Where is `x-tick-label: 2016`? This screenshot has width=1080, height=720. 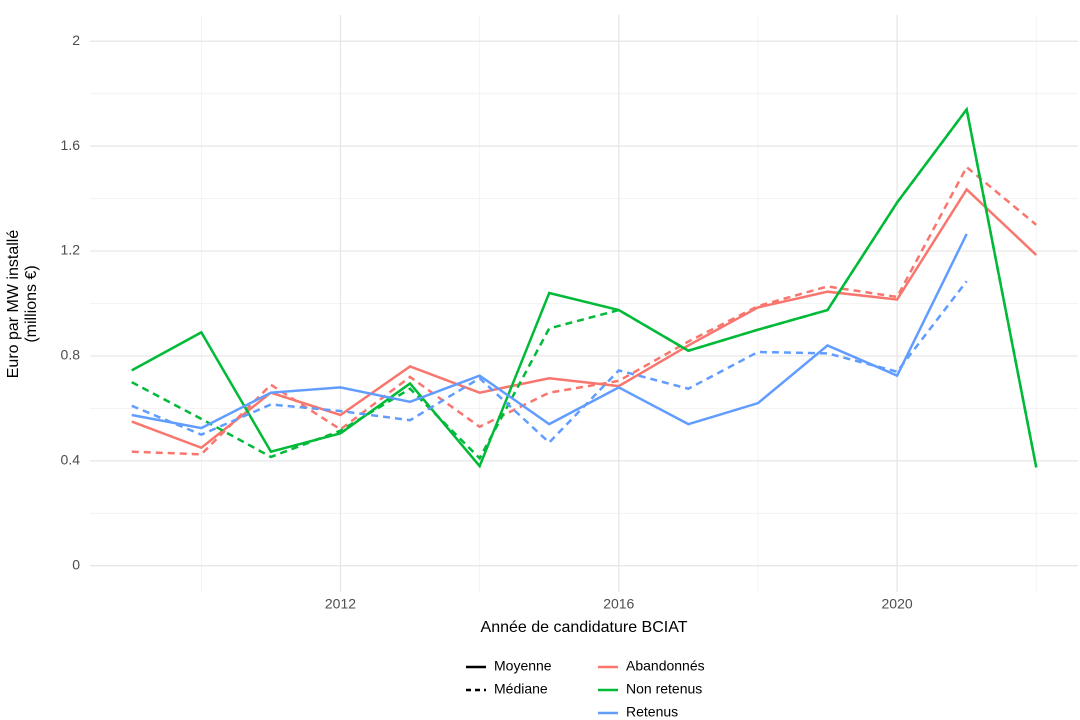 x-tick-label: 2016 is located at coordinates (618, 604).